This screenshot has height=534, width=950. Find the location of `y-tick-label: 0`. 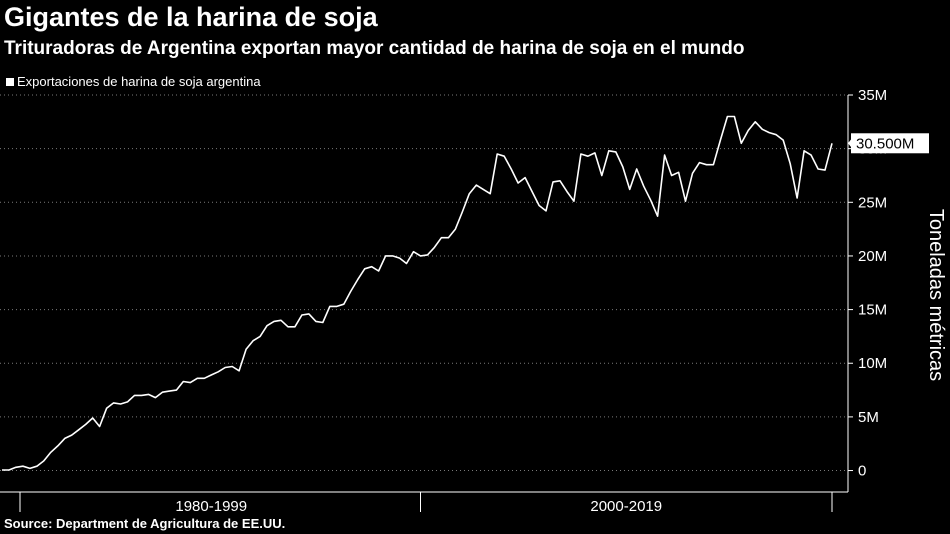

y-tick-label: 0 is located at coordinates (862, 471).